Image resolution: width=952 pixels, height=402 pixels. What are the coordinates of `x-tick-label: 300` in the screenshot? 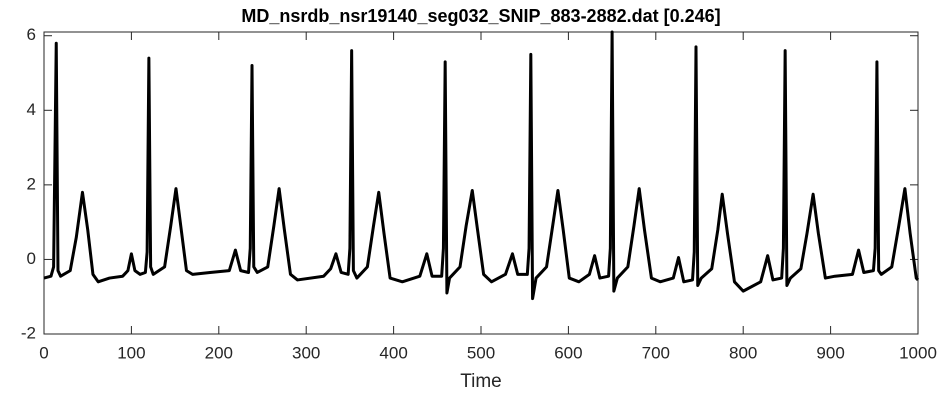 It's located at (306, 352).